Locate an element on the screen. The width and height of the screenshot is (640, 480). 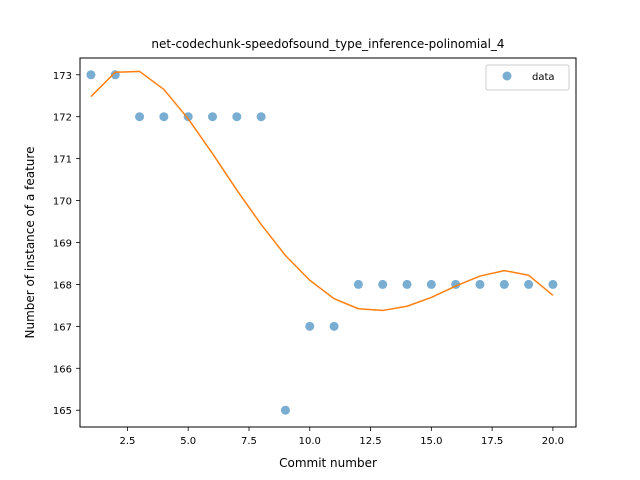
x-axis-label: Commit number is located at coordinates (328, 463).